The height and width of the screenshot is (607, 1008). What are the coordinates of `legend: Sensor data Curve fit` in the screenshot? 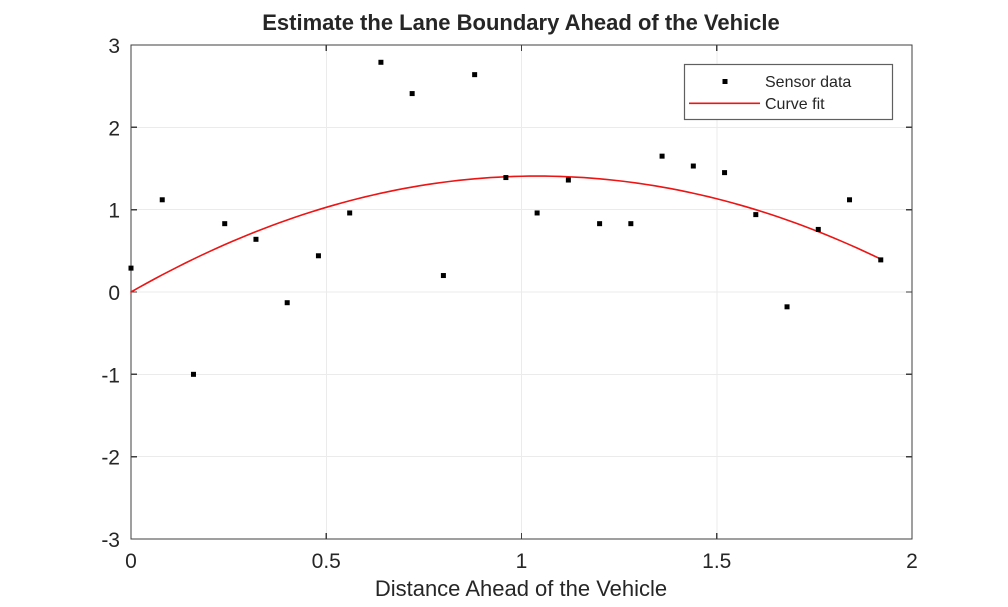 It's located at (788, 92).